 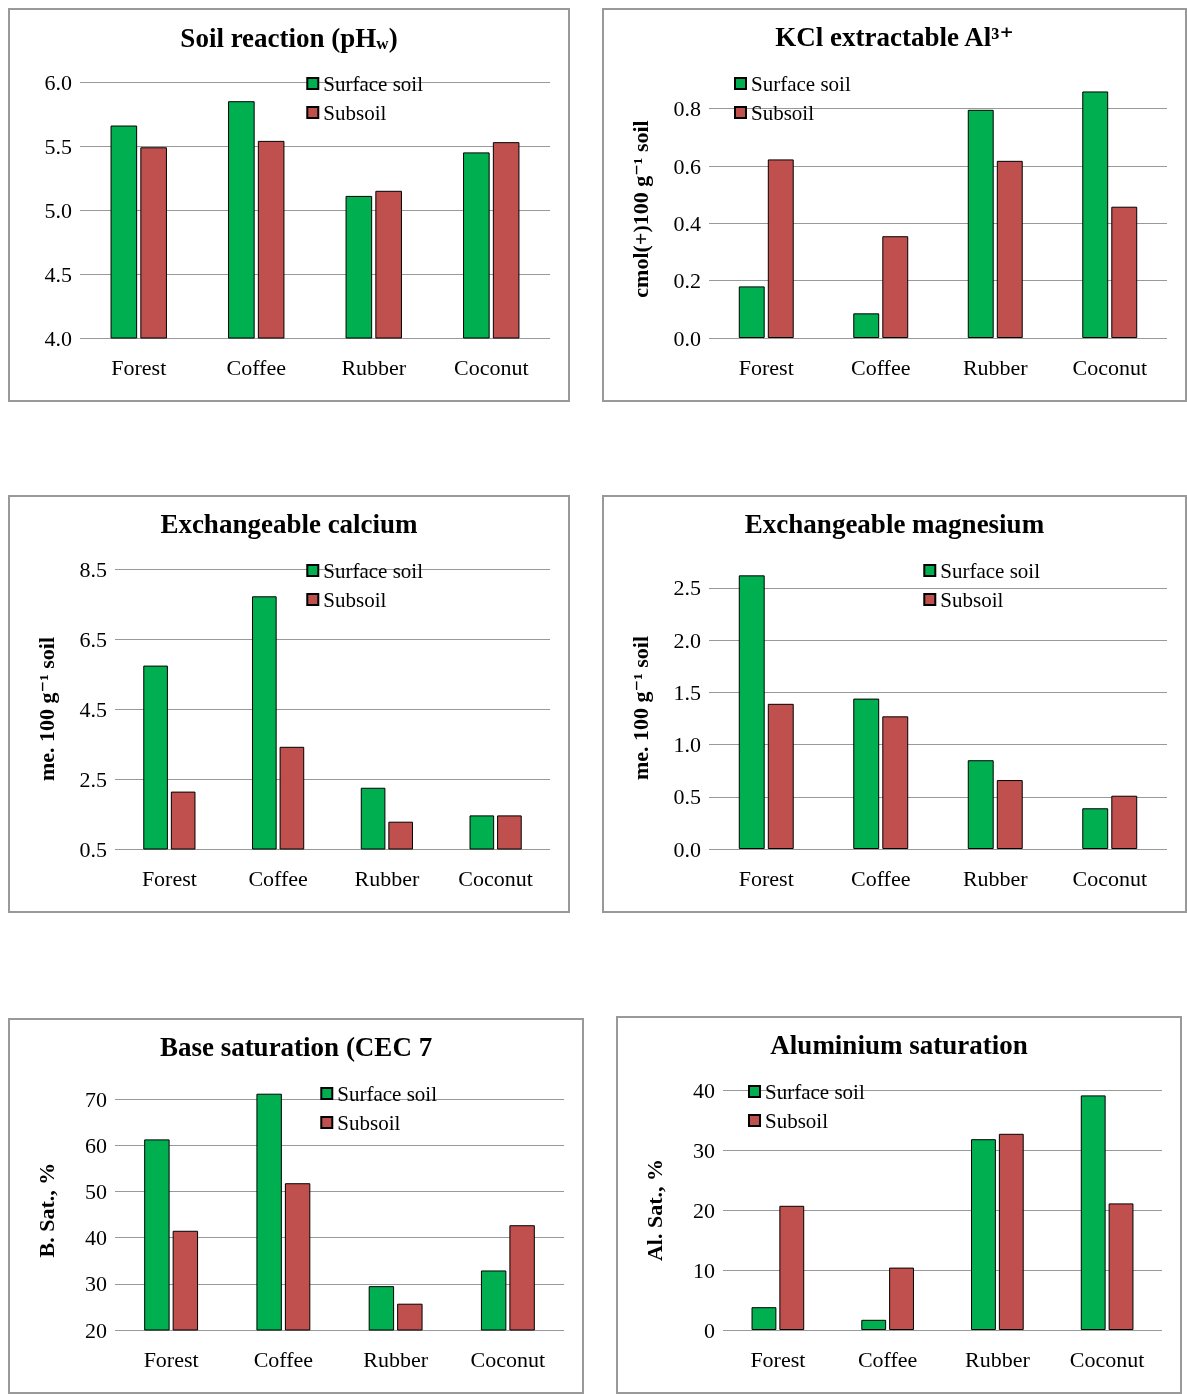 I want to click on y-tick-label: 0.8, so click(x=687, y=109).